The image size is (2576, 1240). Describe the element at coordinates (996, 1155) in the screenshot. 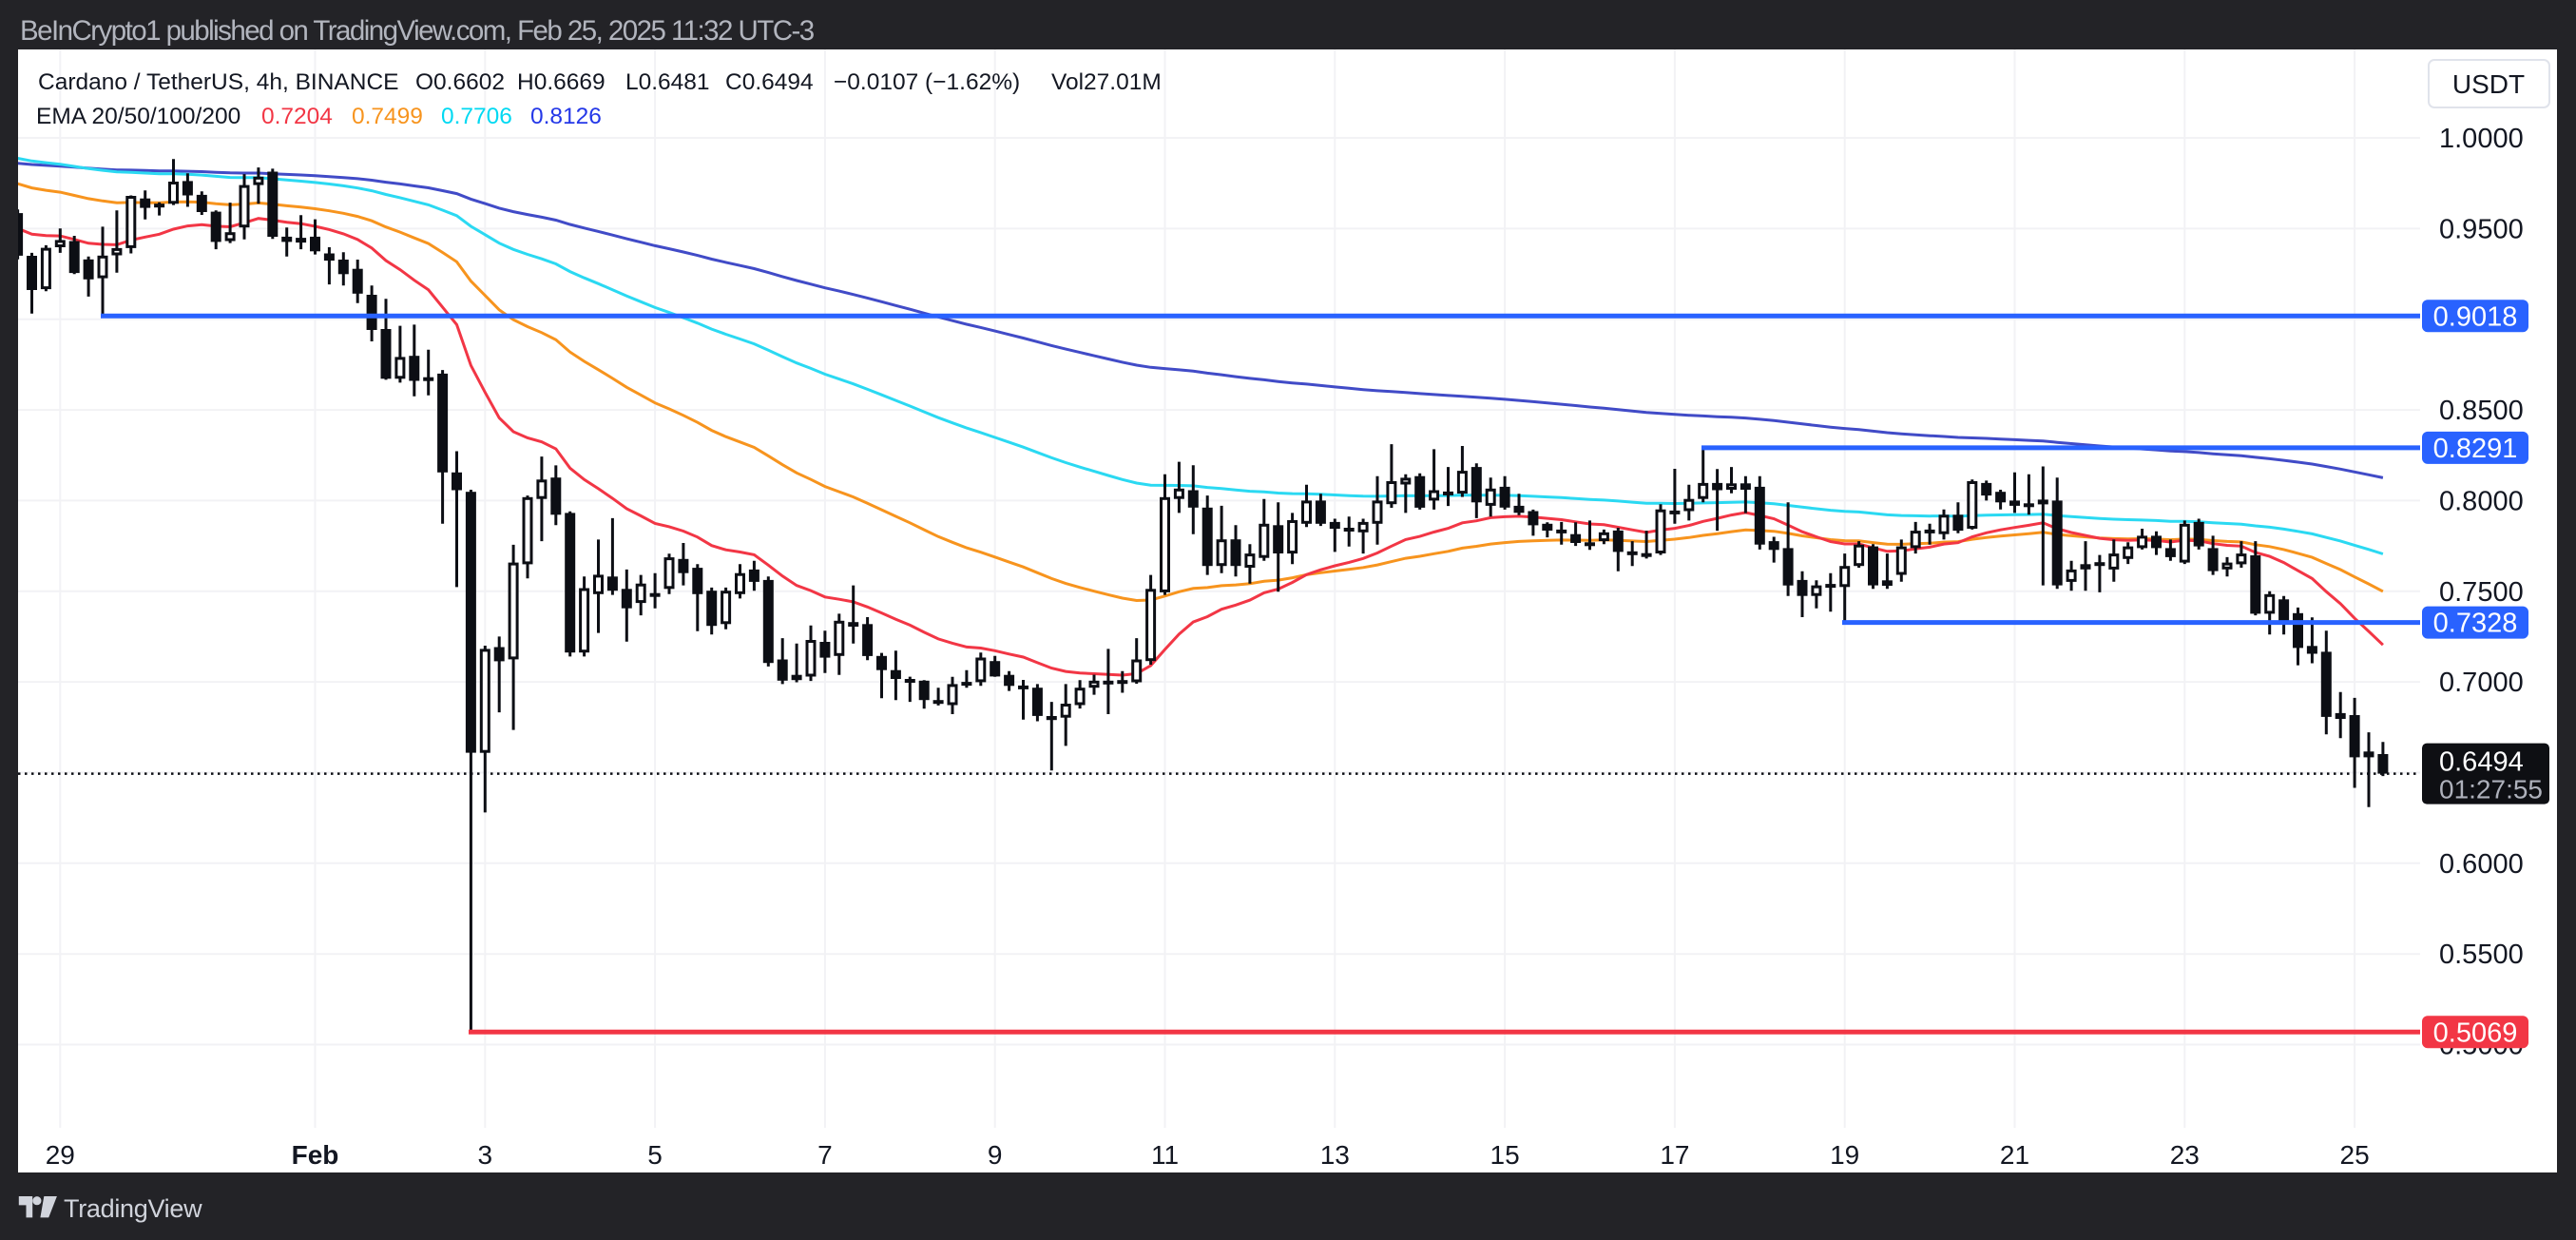

I see `svg-text: 9` at that location.